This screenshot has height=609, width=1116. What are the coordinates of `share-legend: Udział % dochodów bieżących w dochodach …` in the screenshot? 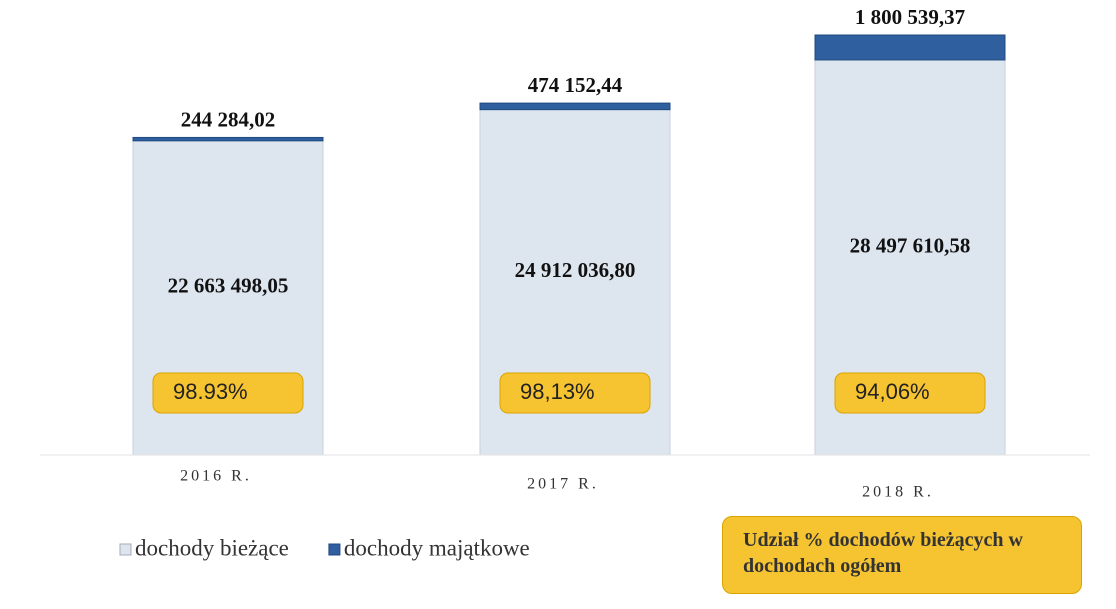 It's located at (902, 555).